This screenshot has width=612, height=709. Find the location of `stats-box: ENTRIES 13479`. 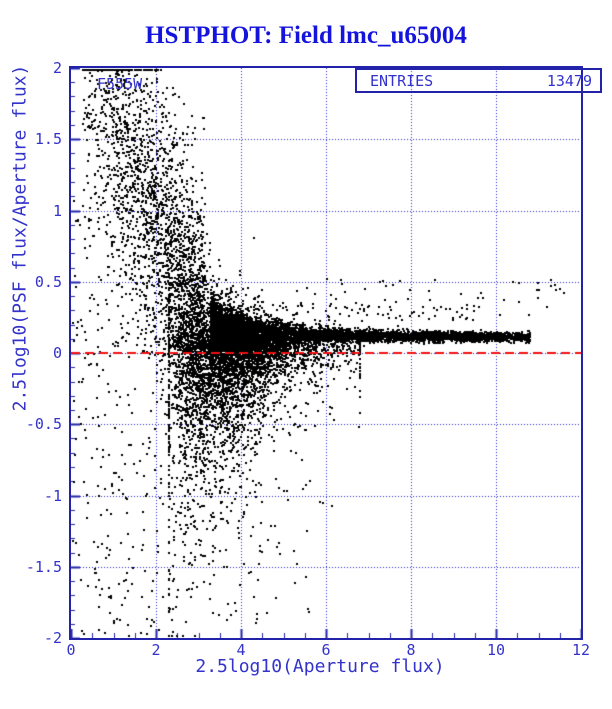

stats-box: ENTRIES 13479 is located at coordinates (478, 80).